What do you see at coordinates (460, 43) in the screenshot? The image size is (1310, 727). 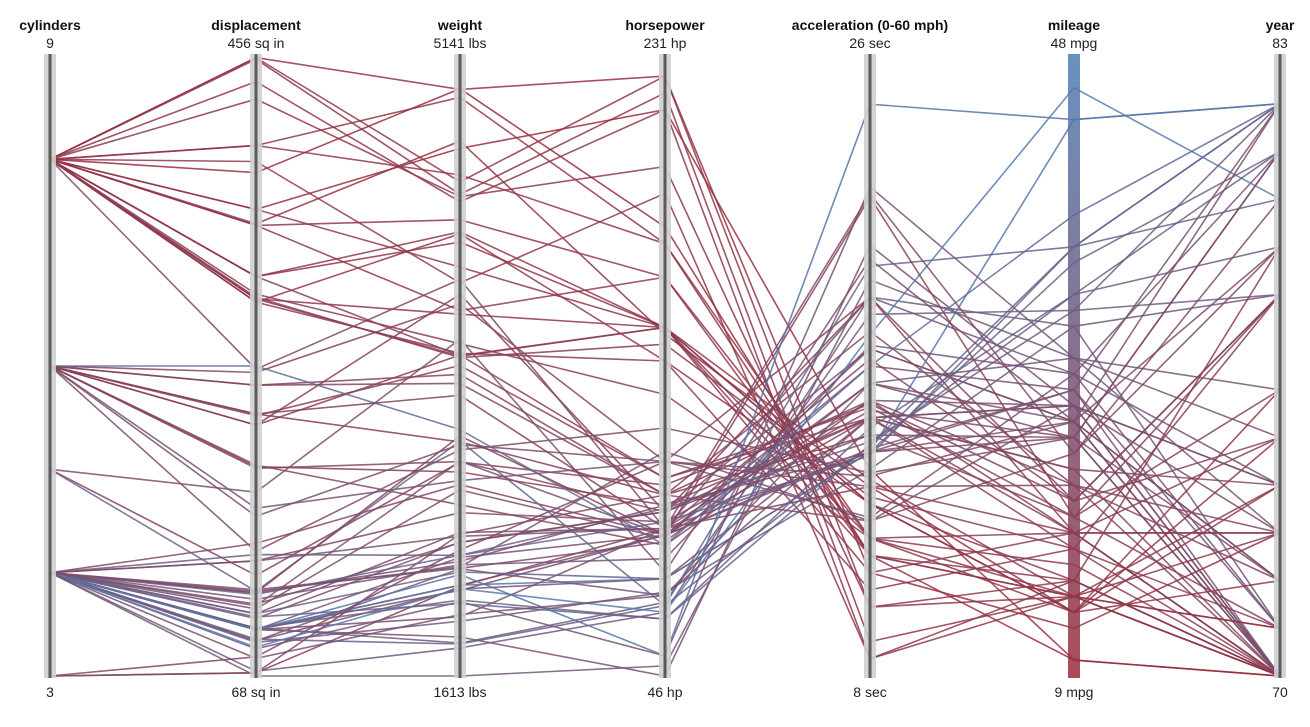 I see `axis-max-label: 5141 lbs` at bounding box center [460, 43].